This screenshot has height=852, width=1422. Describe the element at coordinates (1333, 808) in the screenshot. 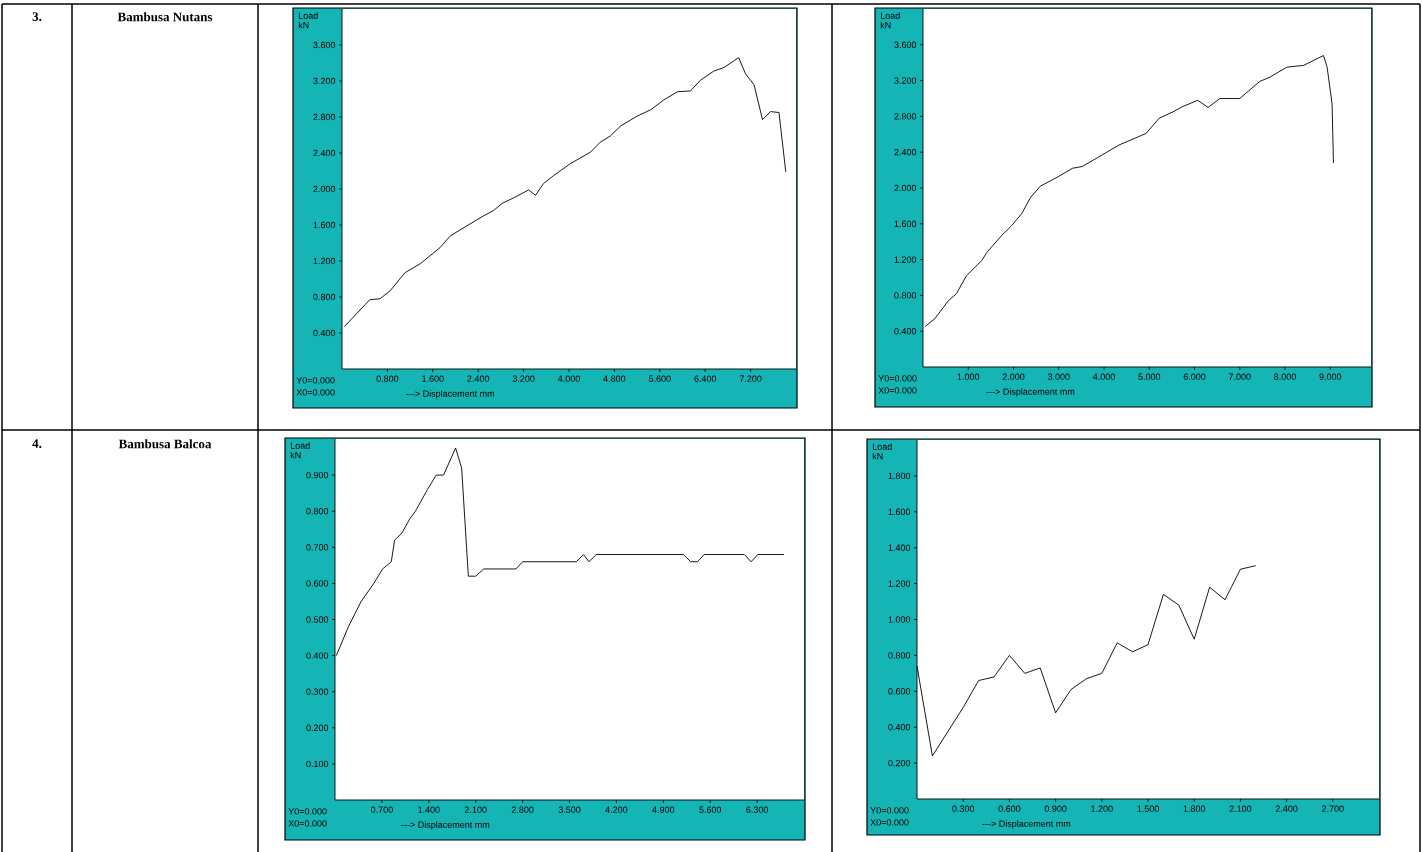

I see `x-tick-label: 2.700` at that location.